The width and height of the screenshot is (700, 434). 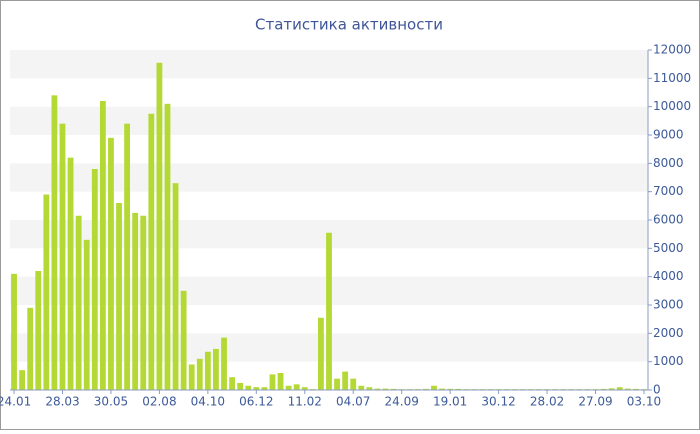 I want to click on x-tick-label: 30.05, so click(x=111, y=402).